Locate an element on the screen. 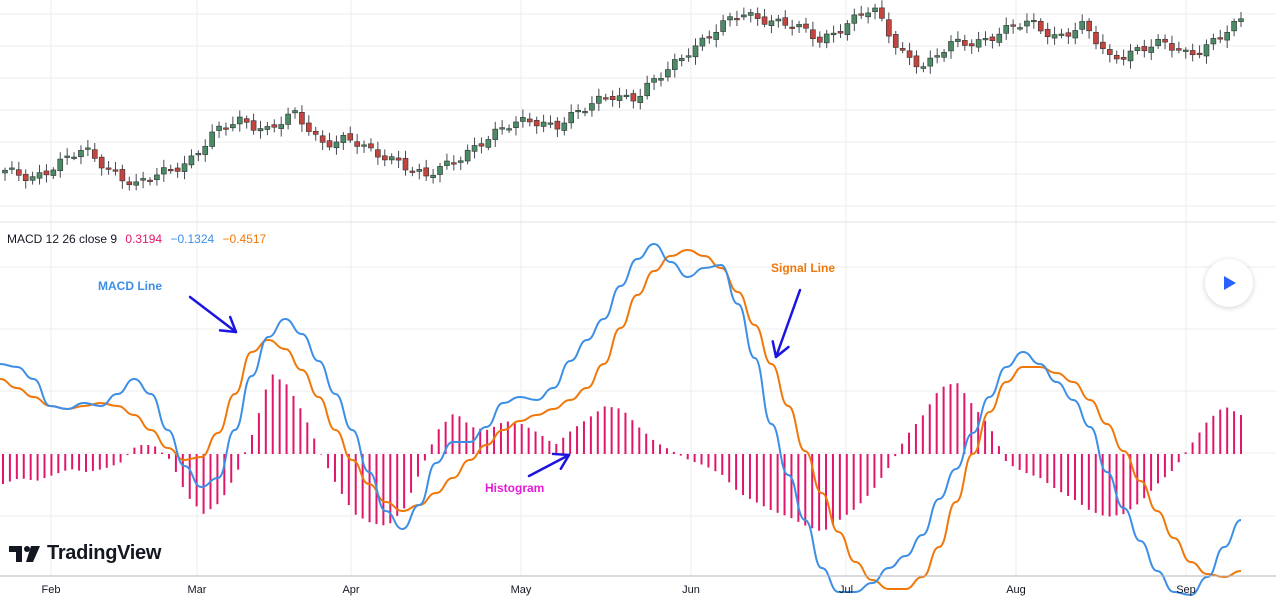 This screenshot has height=603, width=1276. histogram-value: 0.3194 is located at coordinates (144, 239).